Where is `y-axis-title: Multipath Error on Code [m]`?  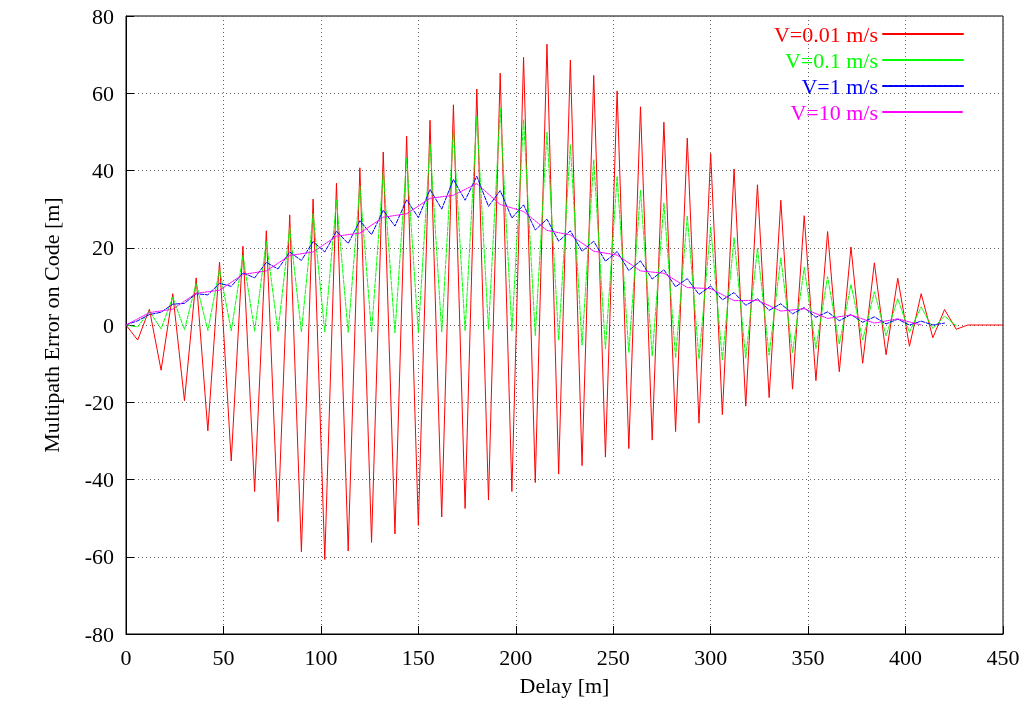
y-axis-title: Multipath Error on Code [m] is located at coordinates (51, 325).